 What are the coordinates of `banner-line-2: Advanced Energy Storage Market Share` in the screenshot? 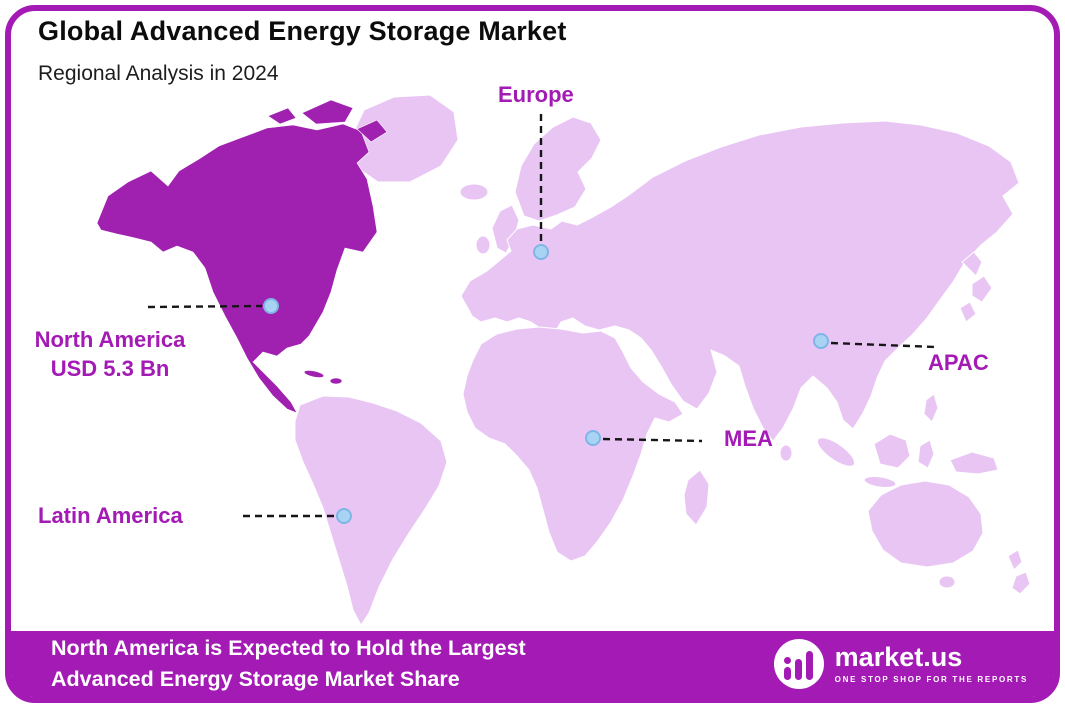 It's located at (255, 679).